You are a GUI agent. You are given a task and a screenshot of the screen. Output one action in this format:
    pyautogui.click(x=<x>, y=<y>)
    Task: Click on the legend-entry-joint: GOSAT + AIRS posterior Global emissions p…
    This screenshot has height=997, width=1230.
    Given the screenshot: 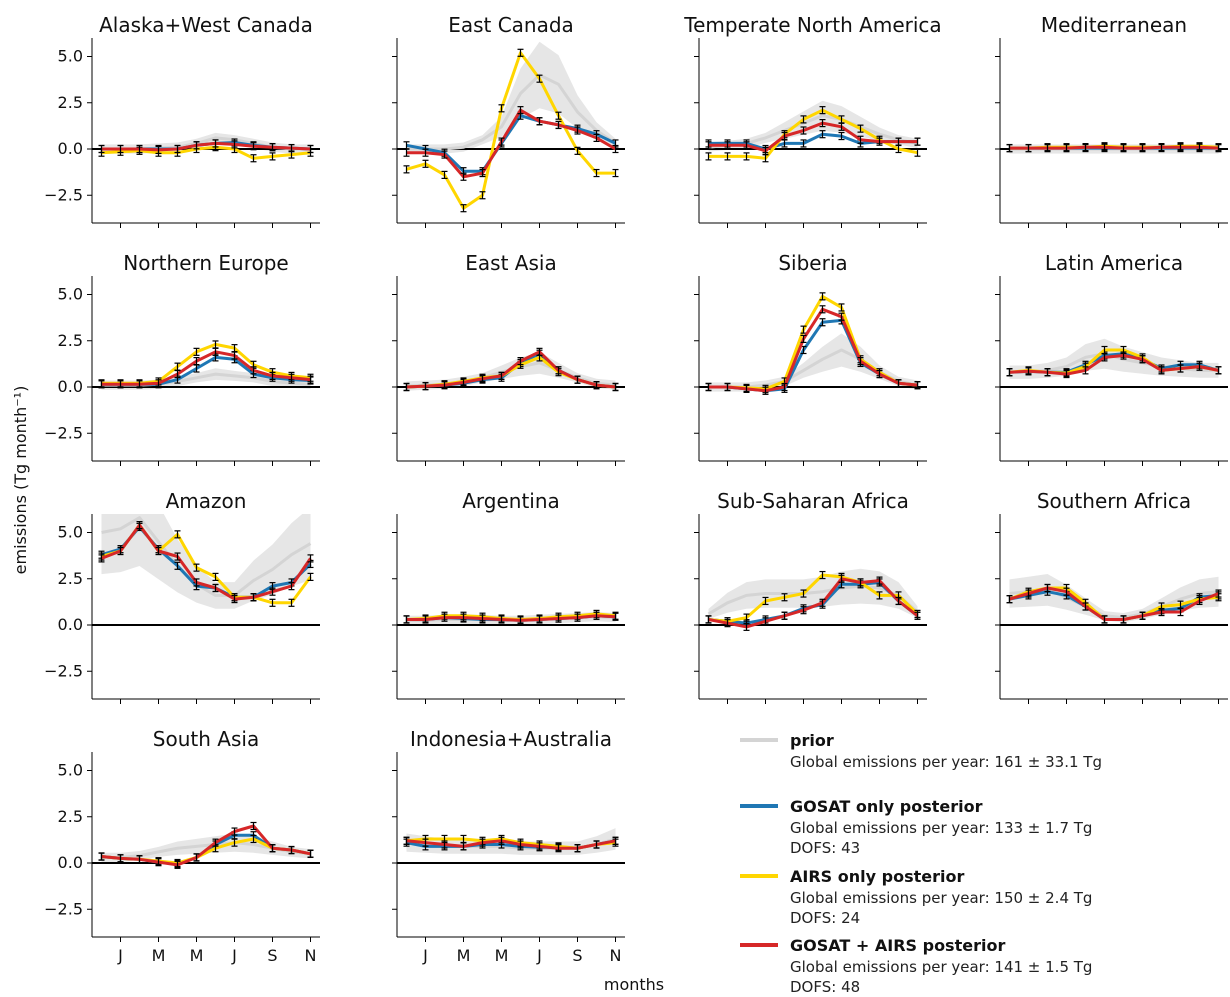 What is the action you would take?
    pyautogui.click(x=916, y=966)
    